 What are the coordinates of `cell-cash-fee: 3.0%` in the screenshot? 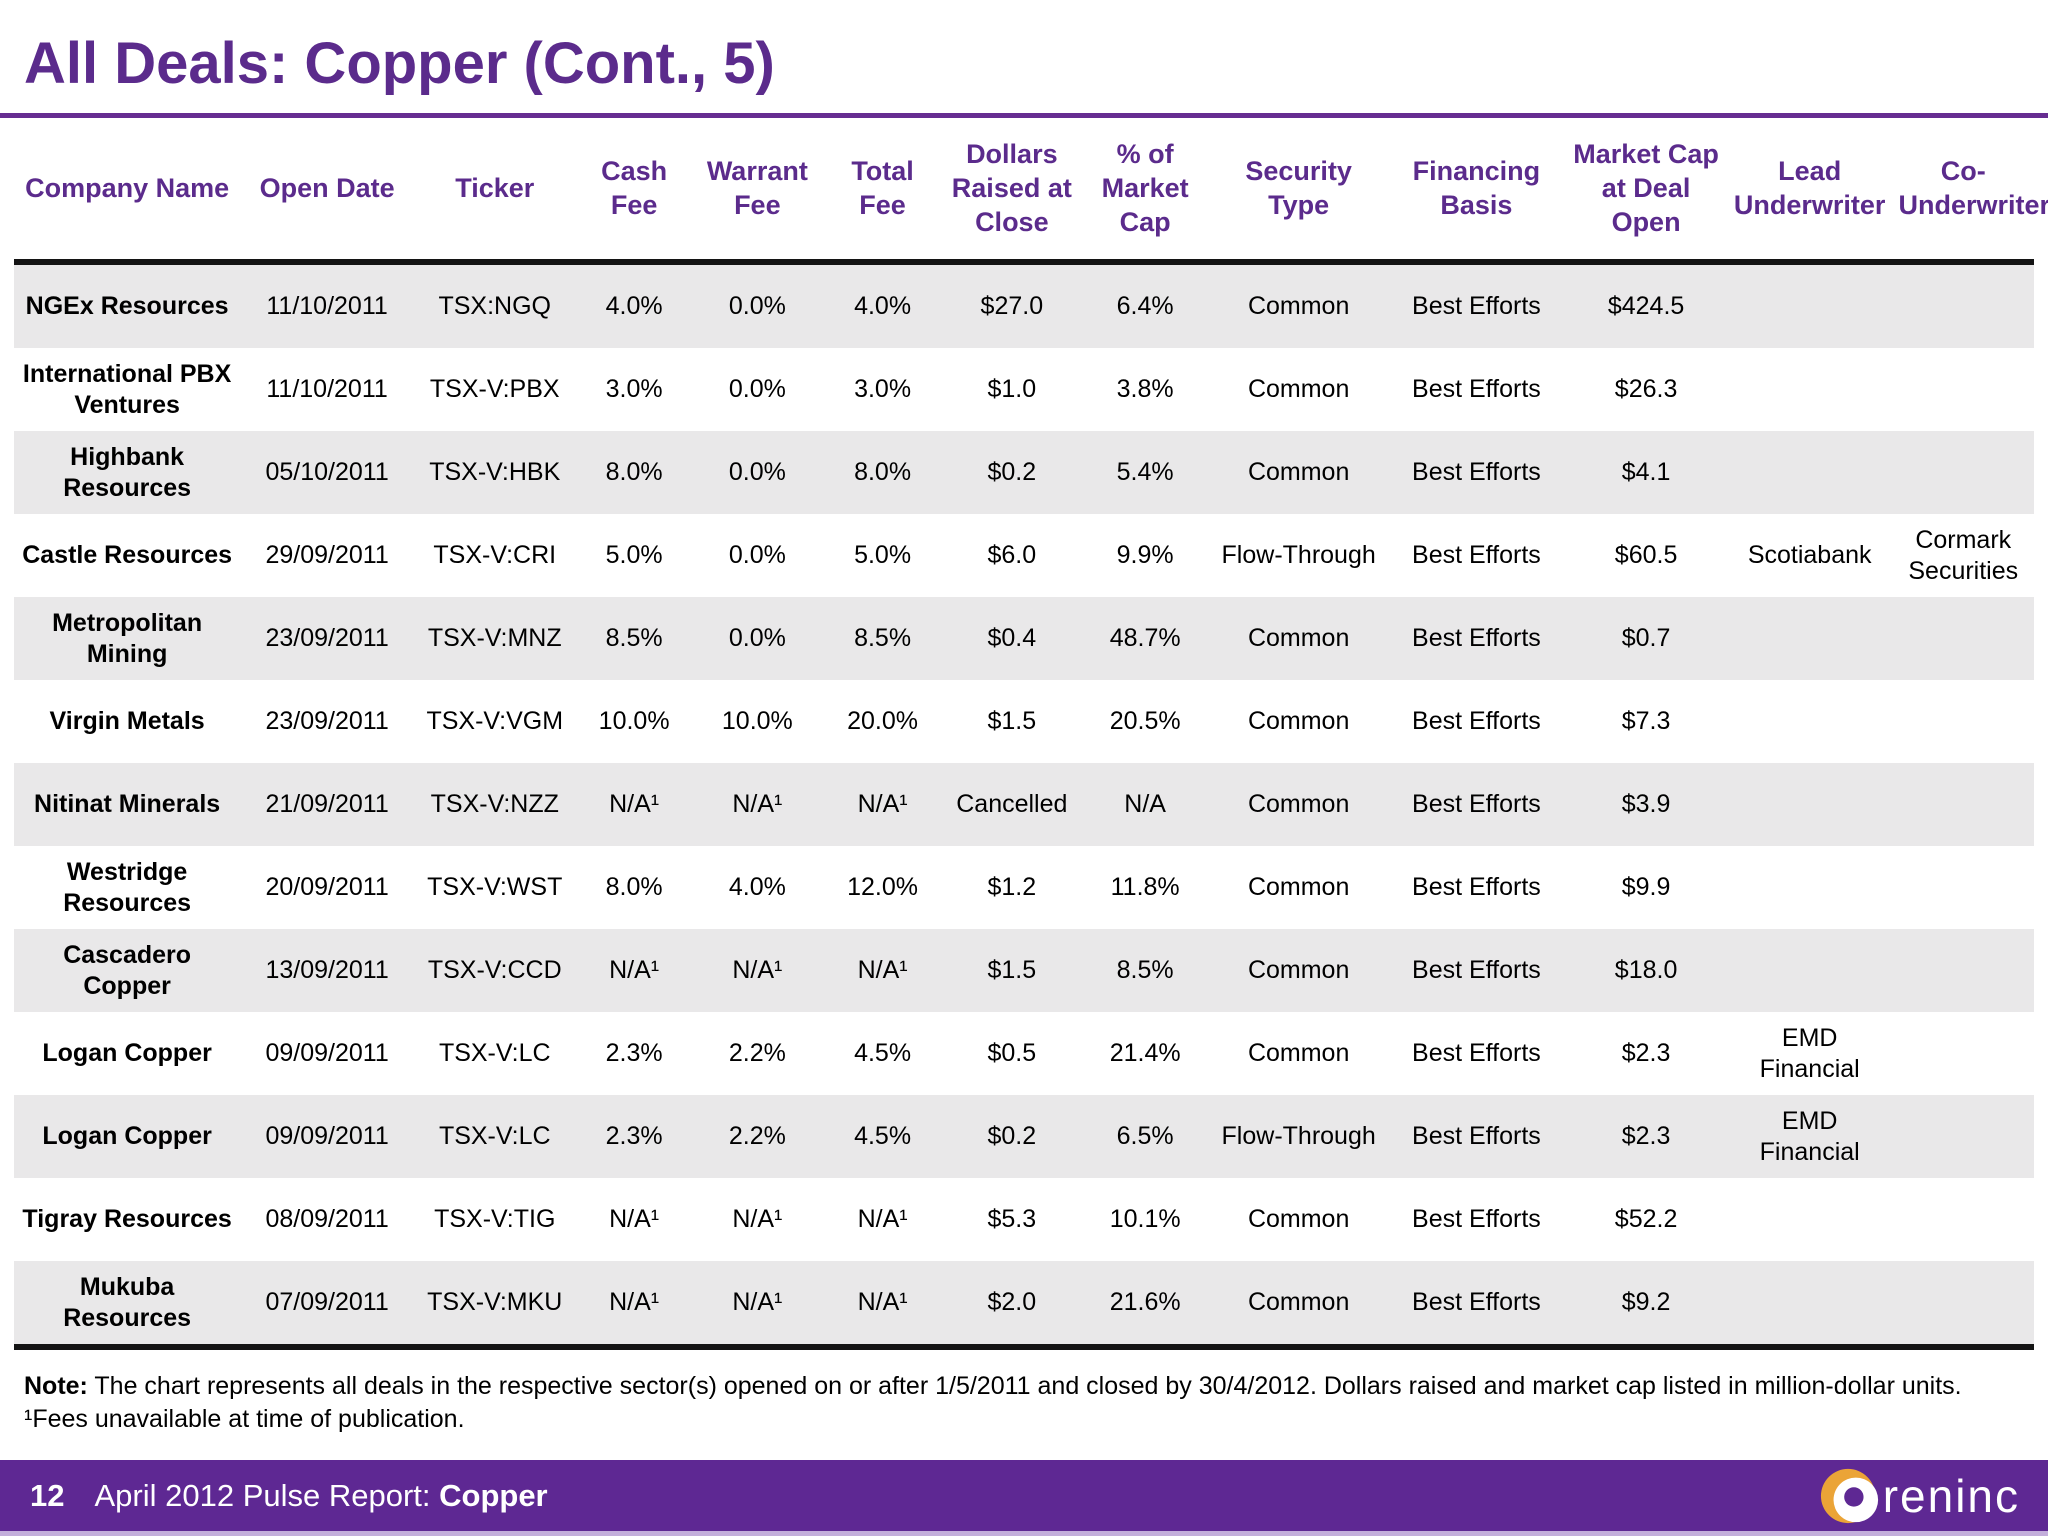 It's located at (634, 389).